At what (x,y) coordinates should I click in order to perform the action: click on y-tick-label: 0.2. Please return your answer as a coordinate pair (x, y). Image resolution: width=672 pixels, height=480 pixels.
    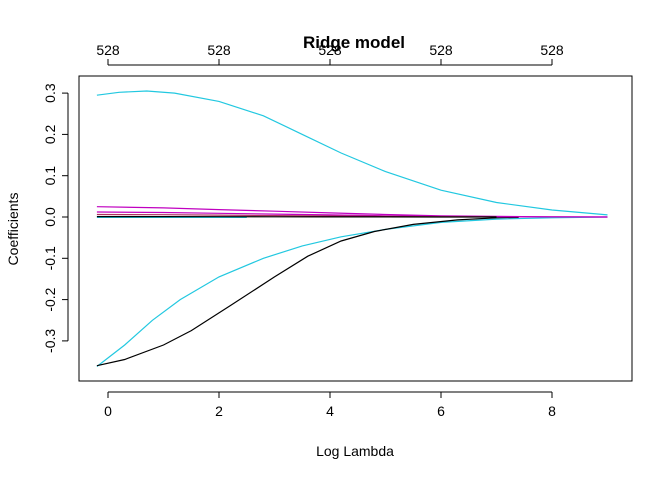
    Looking at the image, I should click on (50, 134).